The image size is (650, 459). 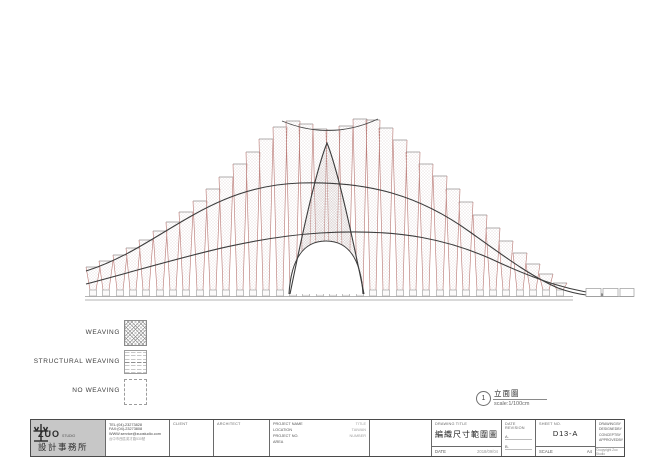 What do you see at coordinates (518, 435) in the screenshot?
I see `revision-row-a: A.` at bounding box center [518, 435].